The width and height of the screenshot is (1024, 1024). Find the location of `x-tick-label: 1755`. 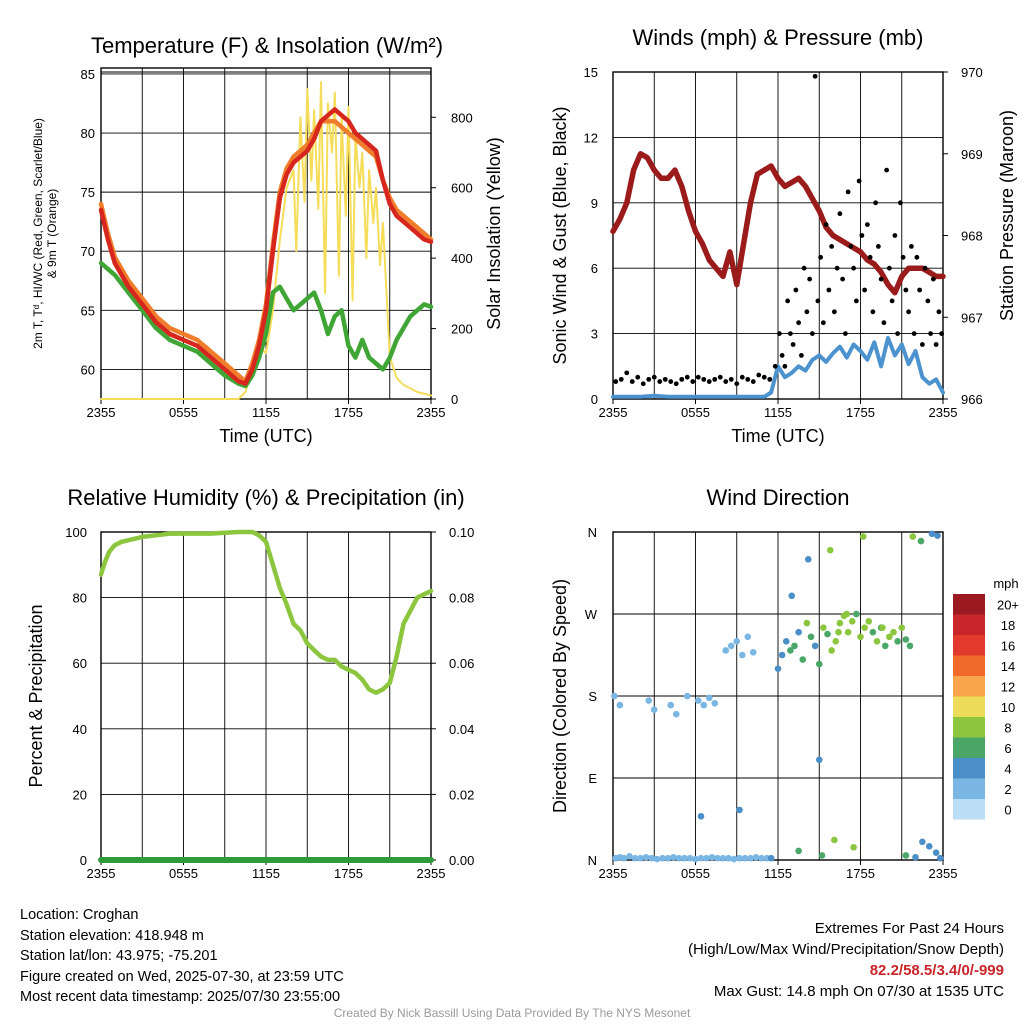

x-tick-label: 1755 is located at coordinates (860, 873).